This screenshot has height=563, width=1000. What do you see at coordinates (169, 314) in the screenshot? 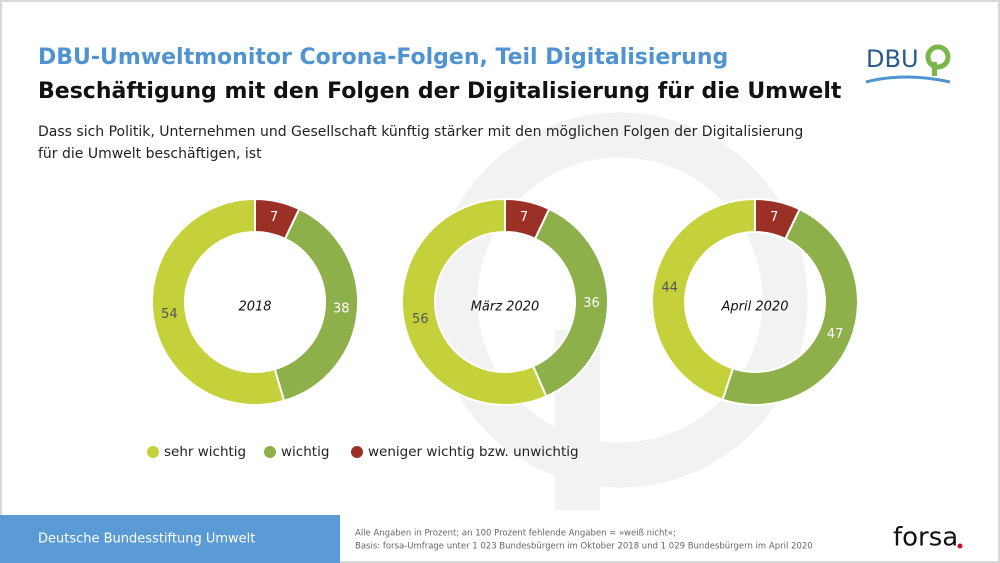
I see `data-label: 54` at bounding box center [169, 314].